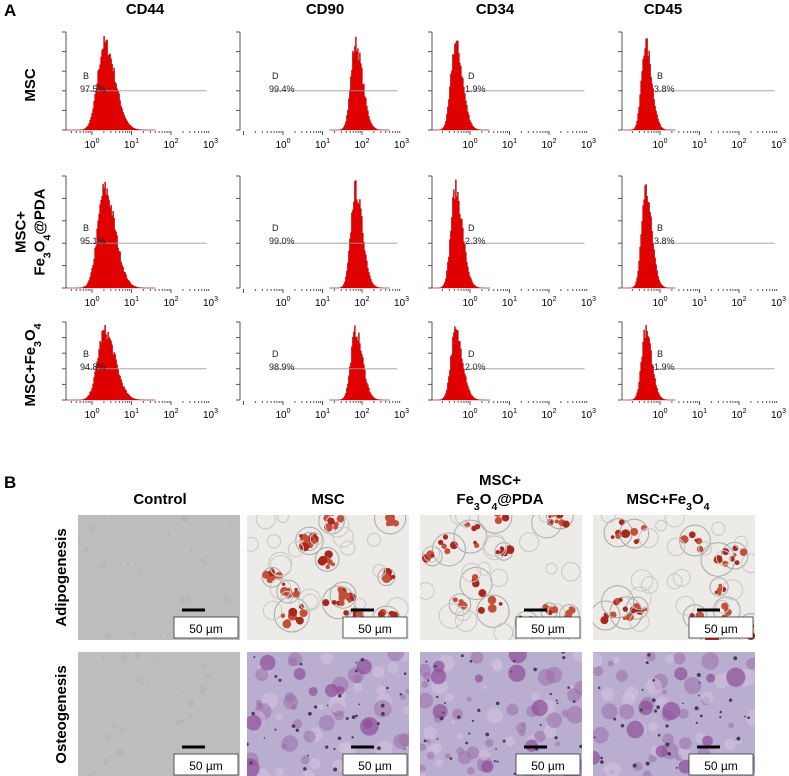  I want to click on histogram: D99.4%100 101 102 103, so click(322, 91).